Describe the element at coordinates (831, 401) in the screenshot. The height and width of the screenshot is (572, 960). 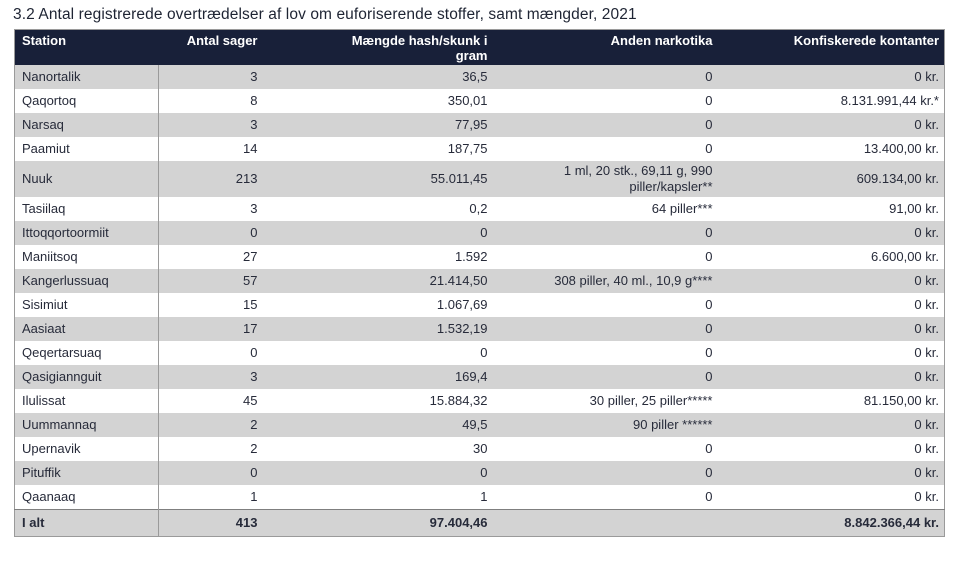
I see `cash-cell: 81.150,00 kr.` at that location.